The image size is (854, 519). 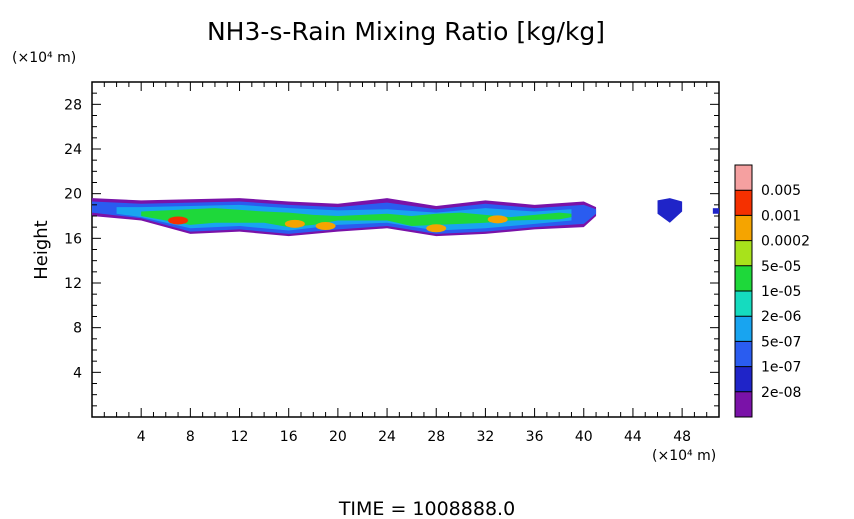 I want to click on colorbar-label: 5e-07, so click(x=781, y=342).